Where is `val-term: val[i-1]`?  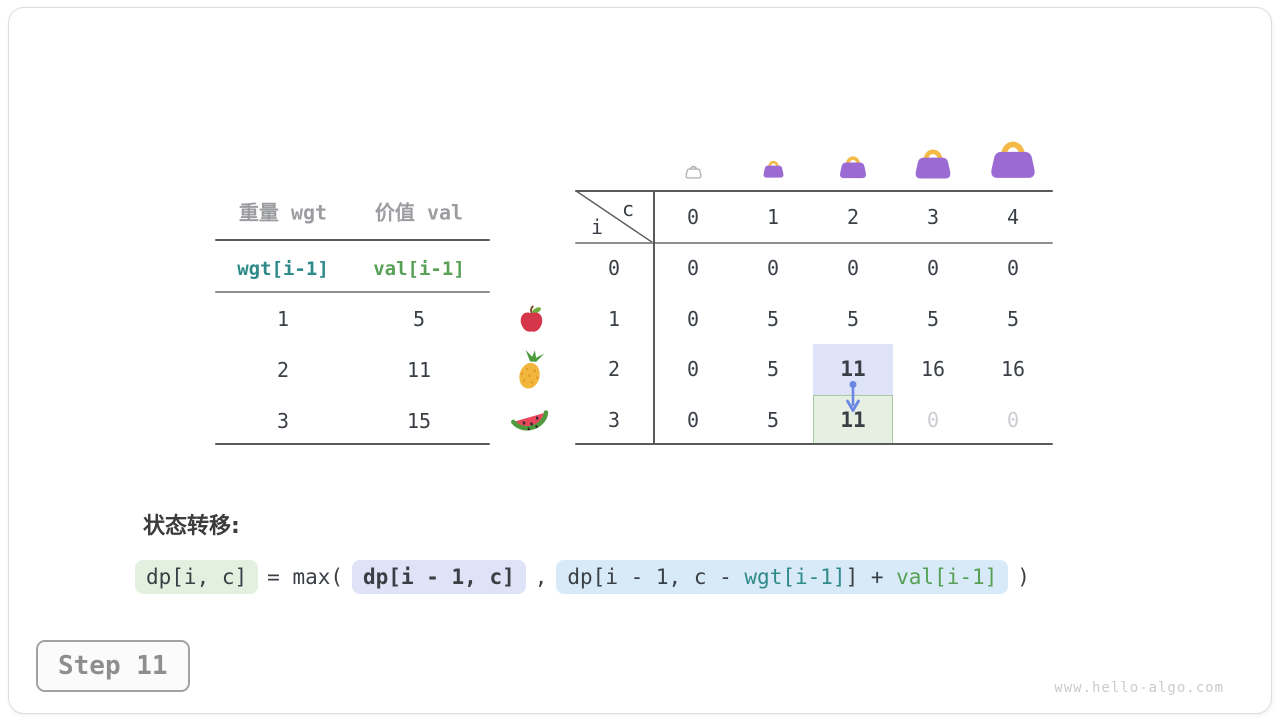 val-term: val[i-1] is located at coordinates (947, 577).